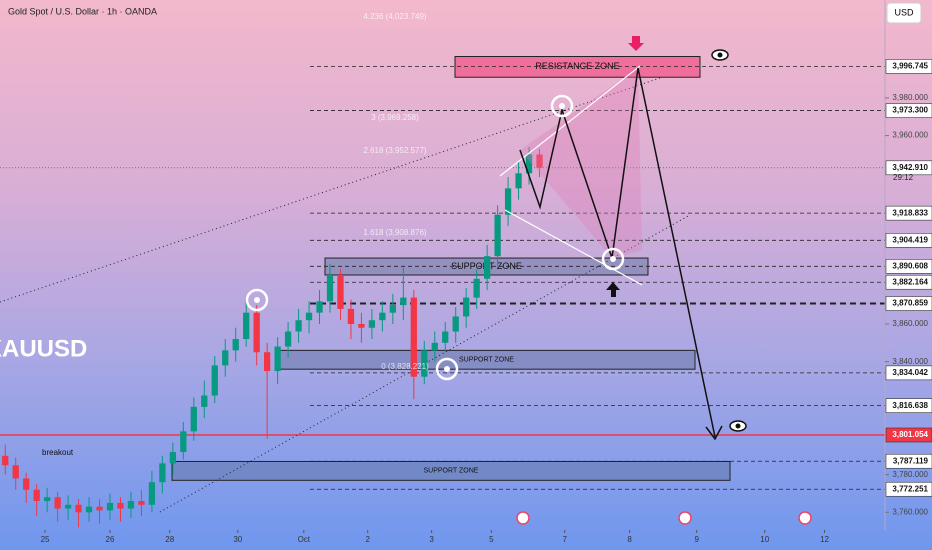 The image size is (932, 550). I want to click on x-tick-label: 10, so click(764, 539).